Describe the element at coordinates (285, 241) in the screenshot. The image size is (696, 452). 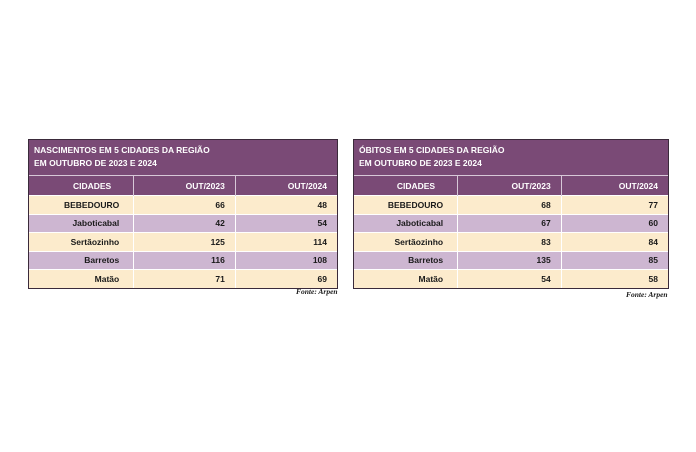
I see `value-2024-cell: 114` at that location.